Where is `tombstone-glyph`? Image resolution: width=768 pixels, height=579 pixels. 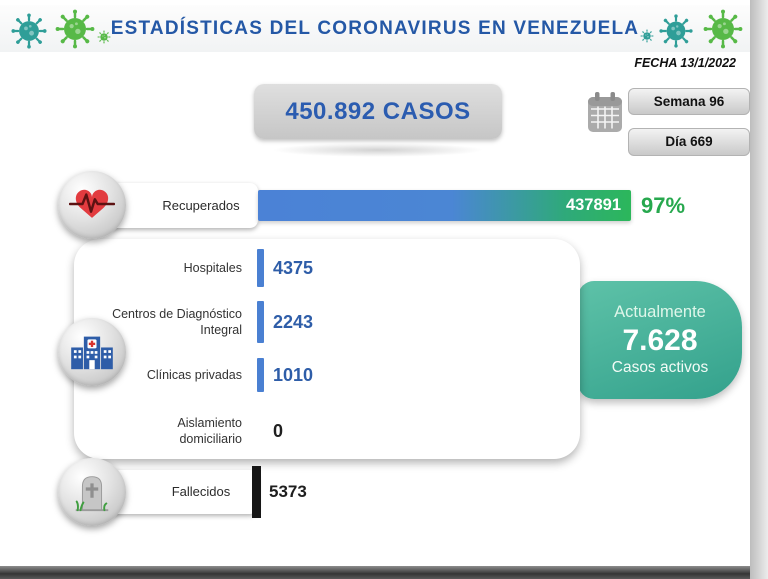
tombstone-glyph is located at coordinates (92, 494).